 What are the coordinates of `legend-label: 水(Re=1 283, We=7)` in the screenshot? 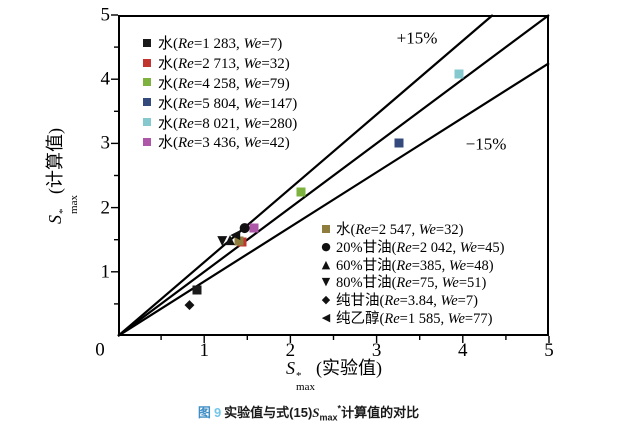 It's located at (220, 44).